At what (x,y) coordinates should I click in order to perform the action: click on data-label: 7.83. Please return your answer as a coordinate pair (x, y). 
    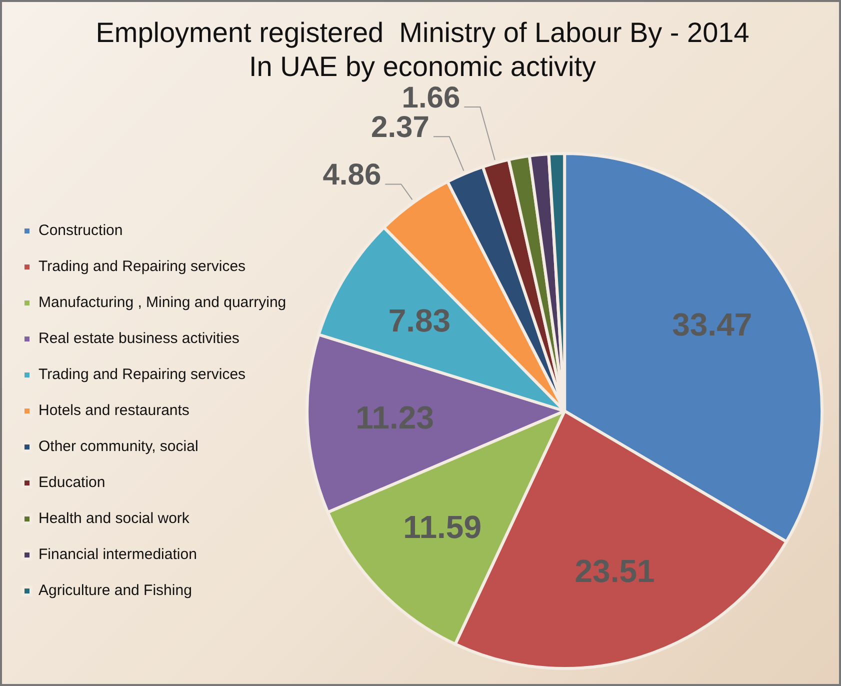
    Looking at the image, I should click on (419, 320).